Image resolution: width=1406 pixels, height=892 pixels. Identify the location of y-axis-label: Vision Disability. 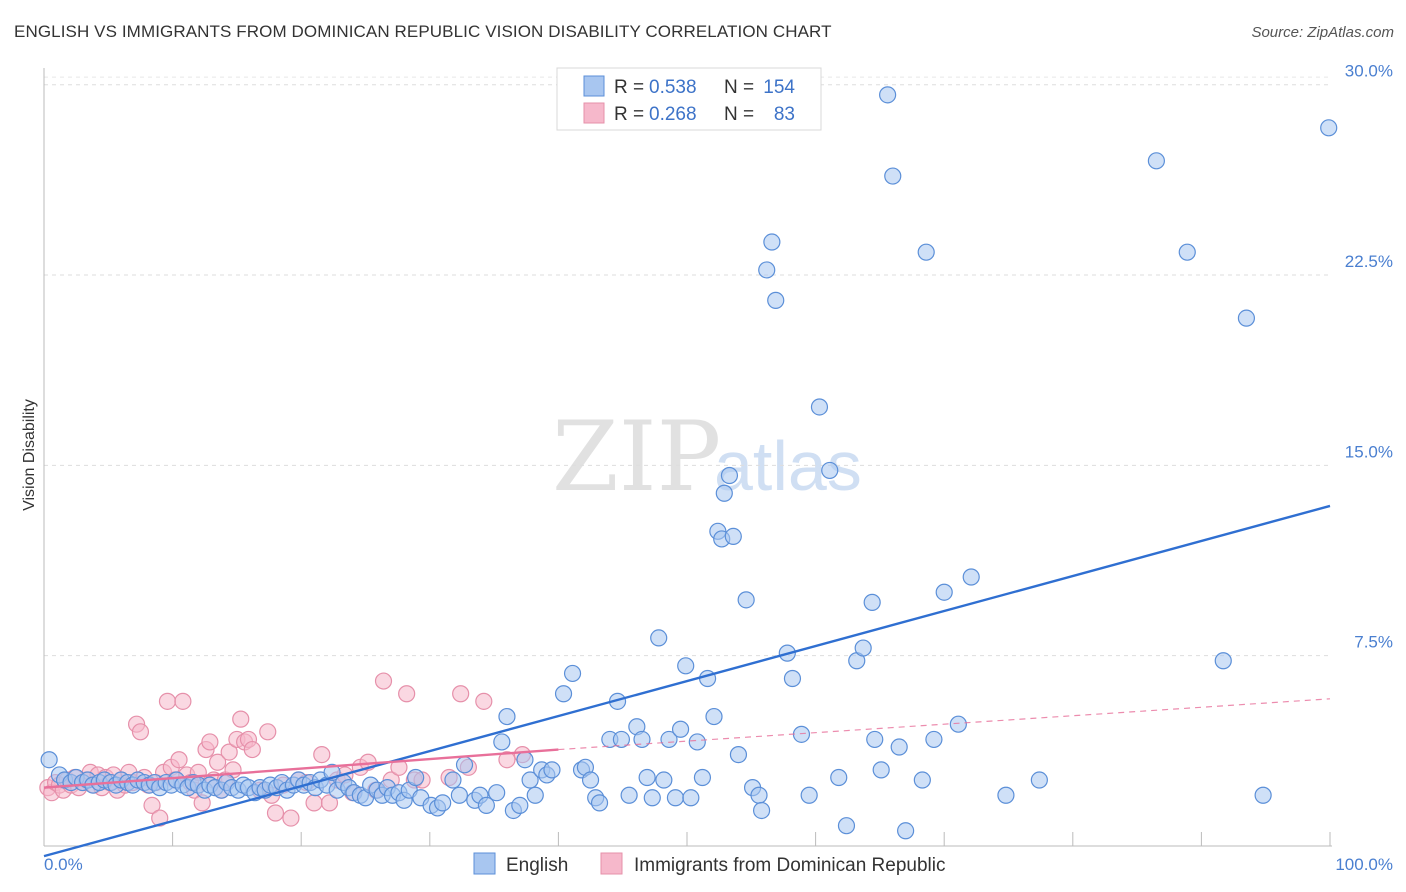
(29, 455).